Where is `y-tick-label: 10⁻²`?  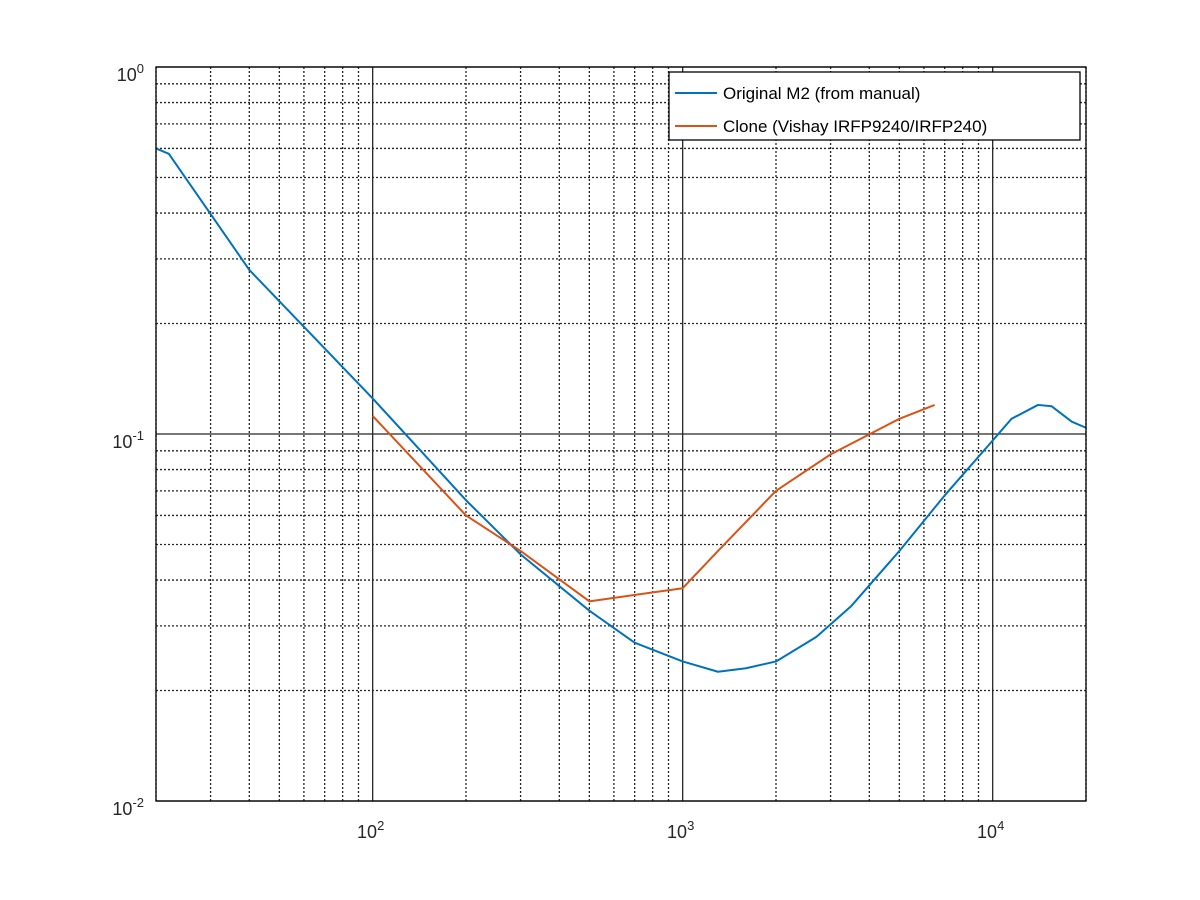
y-tick-label: 10⁻² is located at coordinates (128, 807).